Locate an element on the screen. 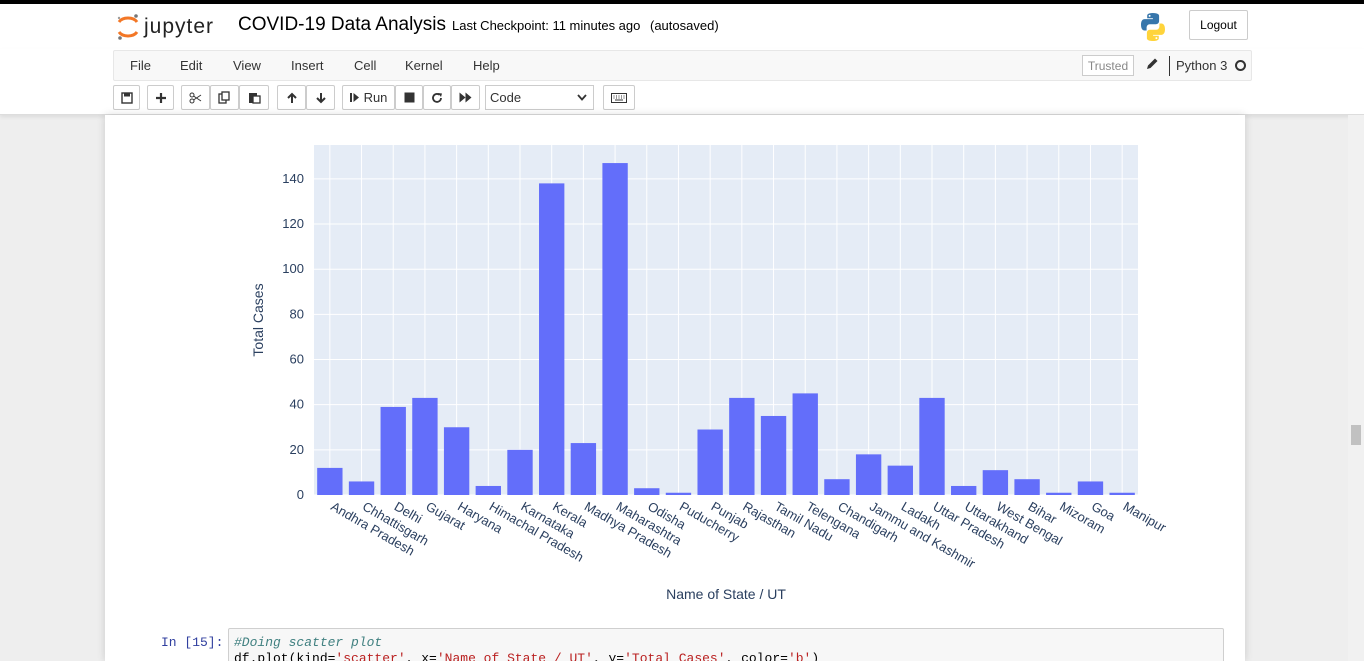  cell-type-select: Code is located at coordinates (539, 97).